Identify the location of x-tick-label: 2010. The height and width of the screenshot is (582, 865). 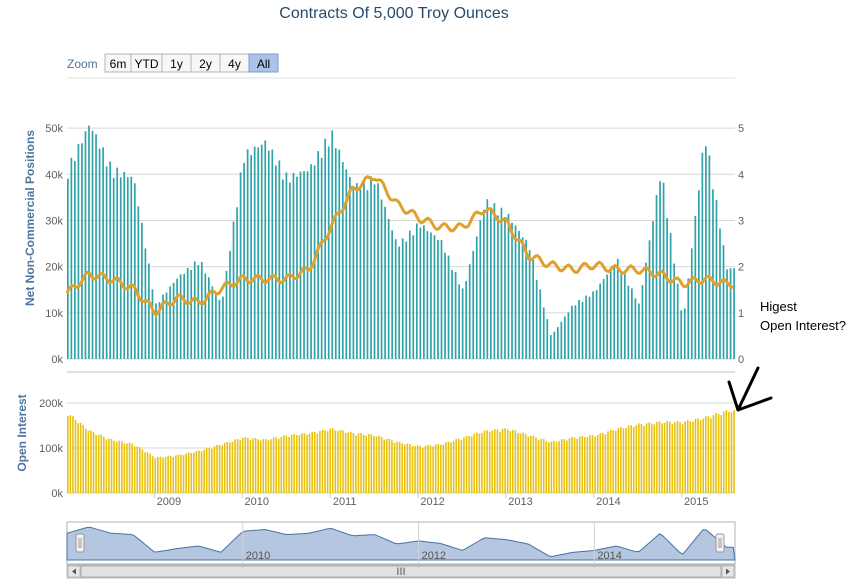
(257, 502).